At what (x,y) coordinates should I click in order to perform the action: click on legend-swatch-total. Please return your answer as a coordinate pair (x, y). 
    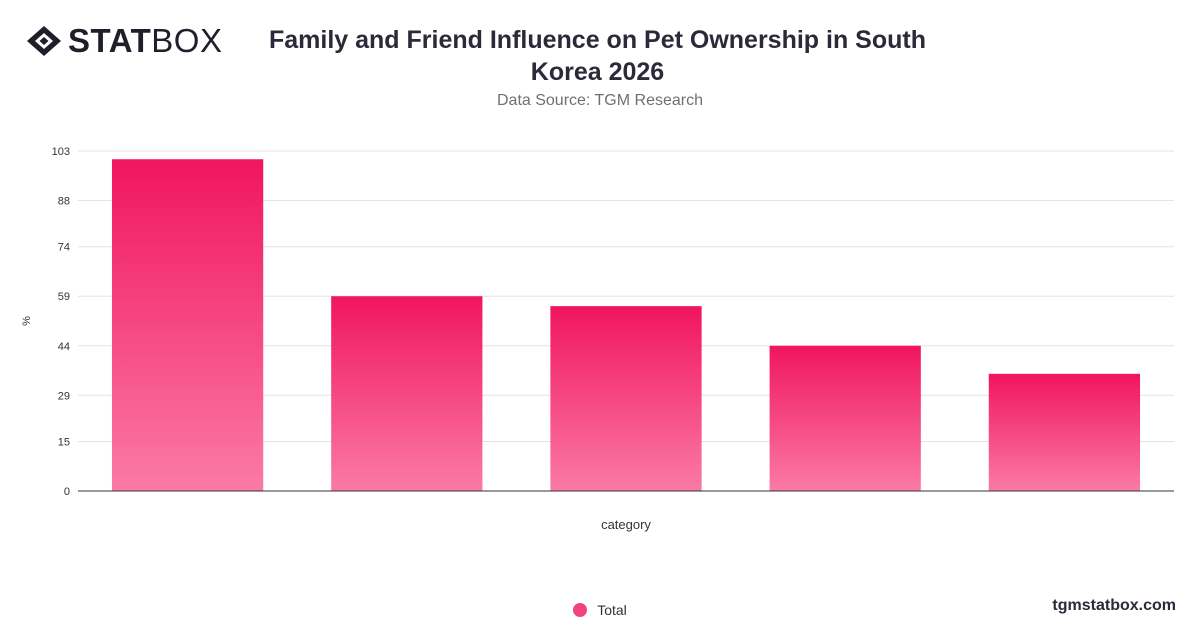
    Looking at the image, I should click on (580, 610).